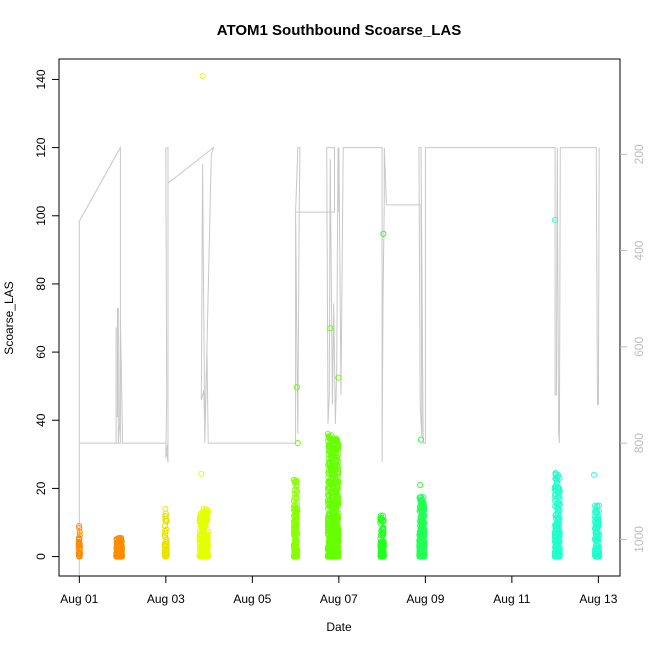 This screenshot has height=650, width=650. Describe the element at coordinates (339, 599) in the screenshot. I see `x-tick-label: Aug 07` at that location.